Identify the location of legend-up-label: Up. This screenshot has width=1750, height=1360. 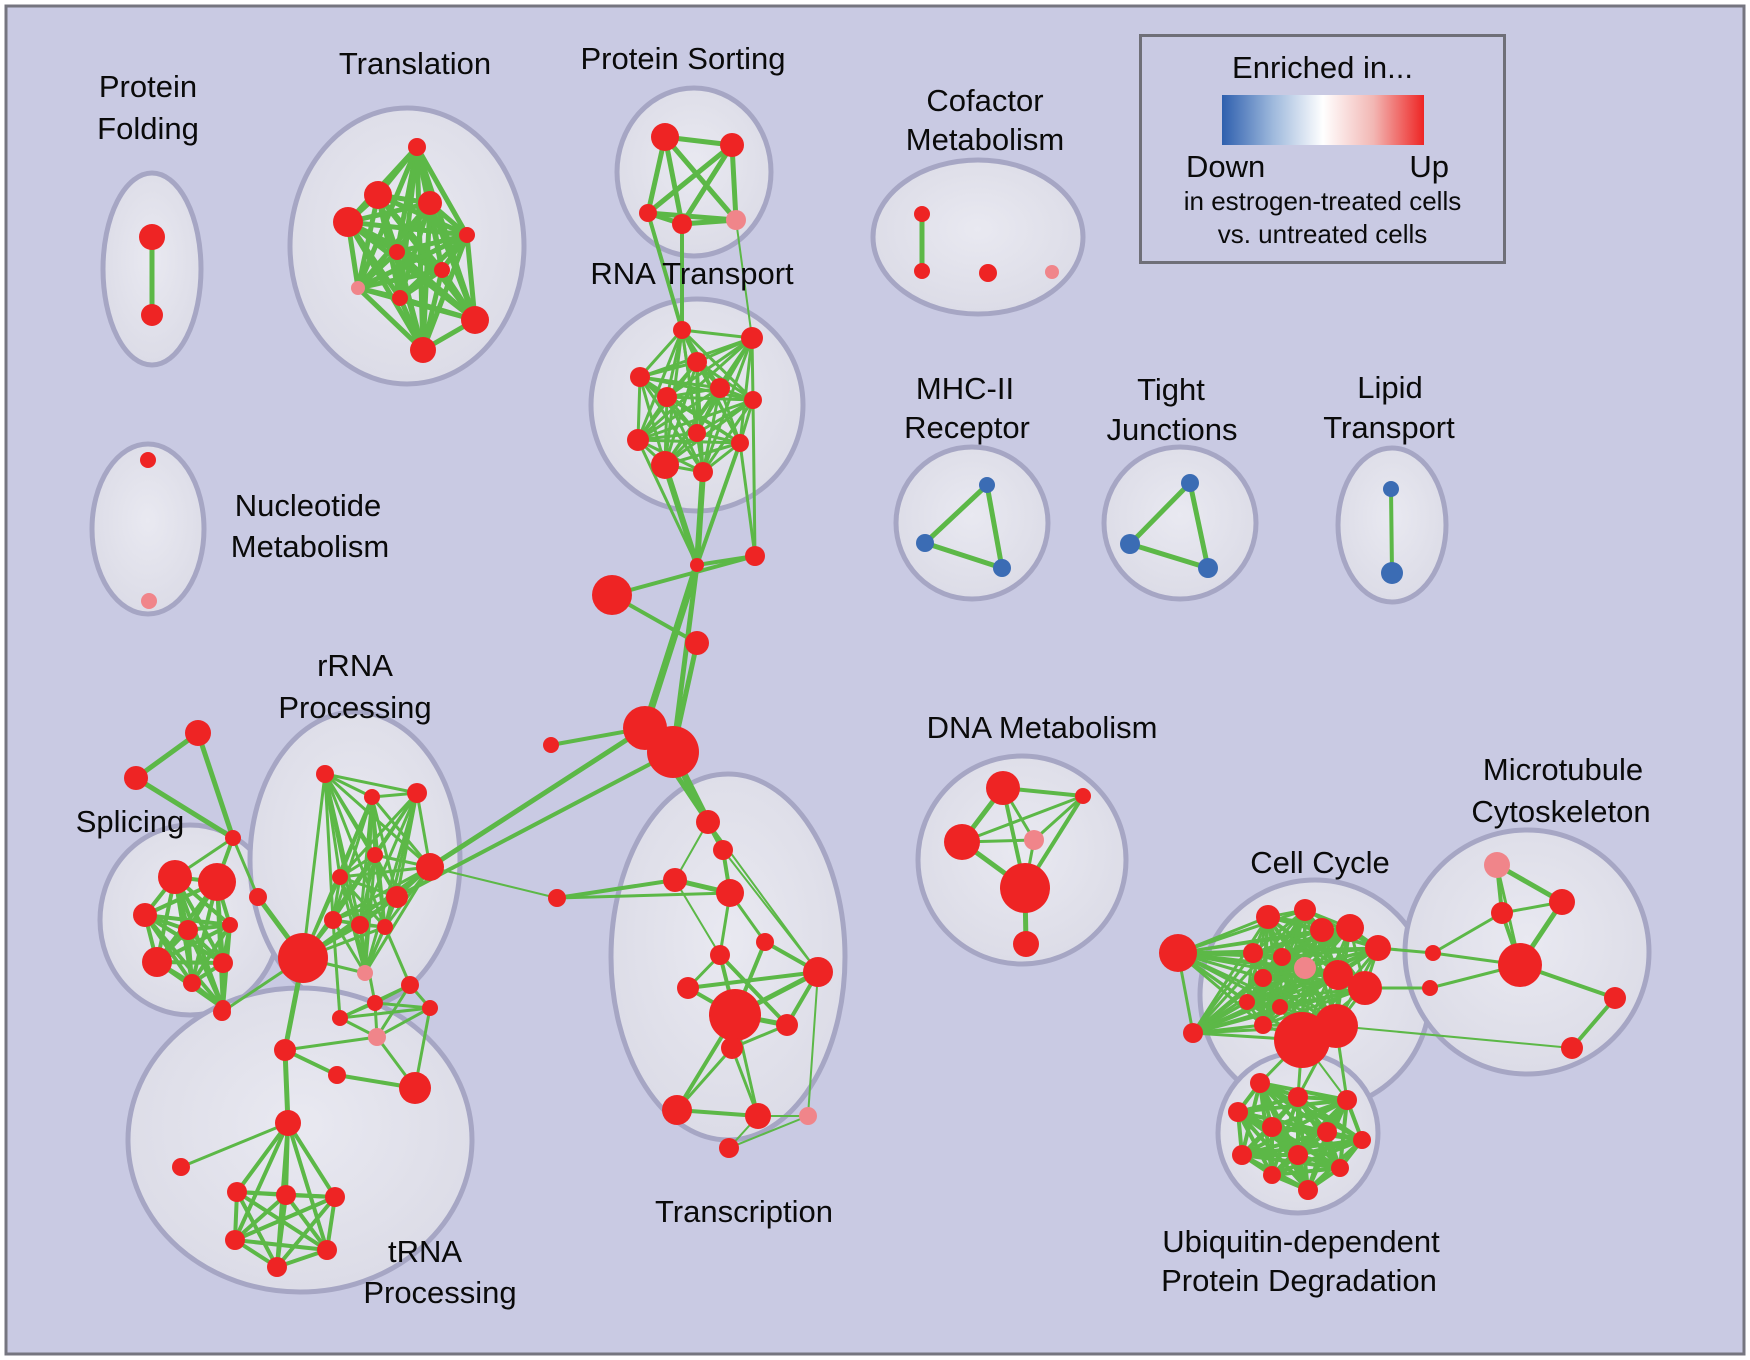
(1429, 166).